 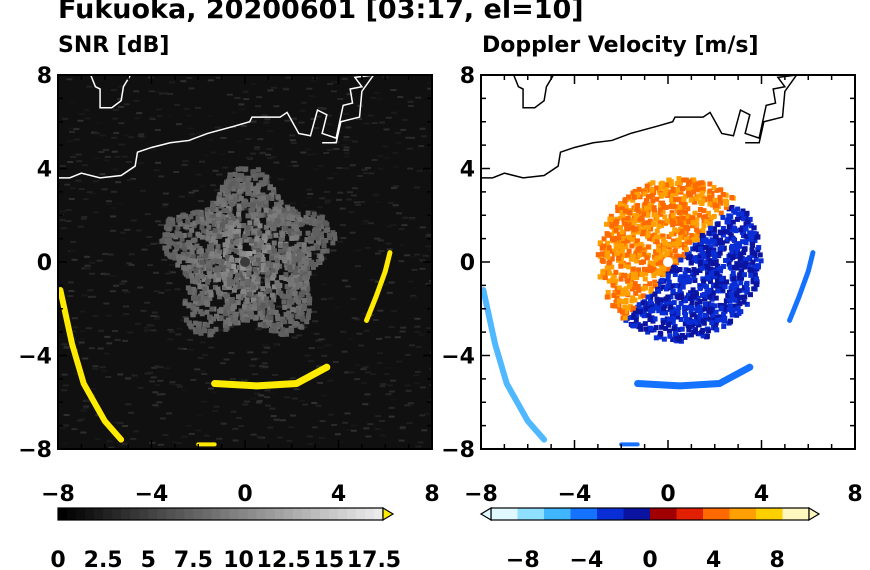 What do you see at coordinates (777, 559) in the screenshot?
I see `colorbar-tick-label: 8` at bounding box center [777, 559].